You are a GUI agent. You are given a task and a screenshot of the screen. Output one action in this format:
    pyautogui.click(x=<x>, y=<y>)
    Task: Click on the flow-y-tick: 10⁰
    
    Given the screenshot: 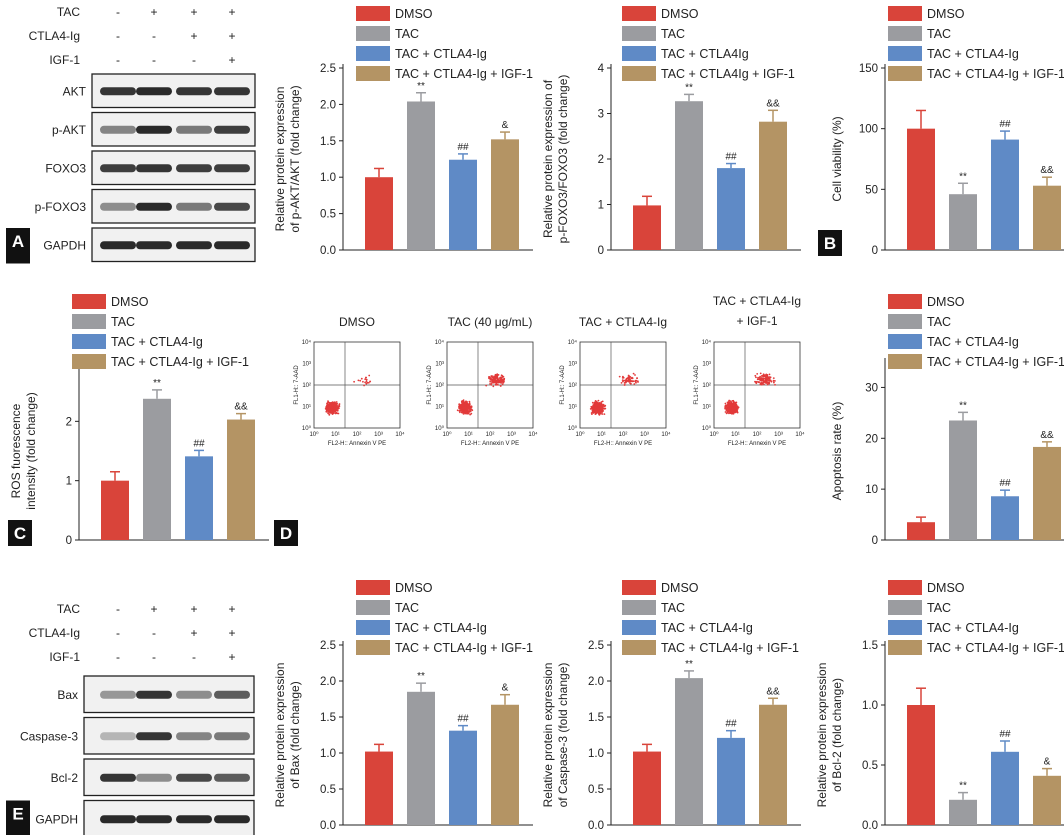 What is the action you would take?
    pyautogui.click(x=440, y=428)
    